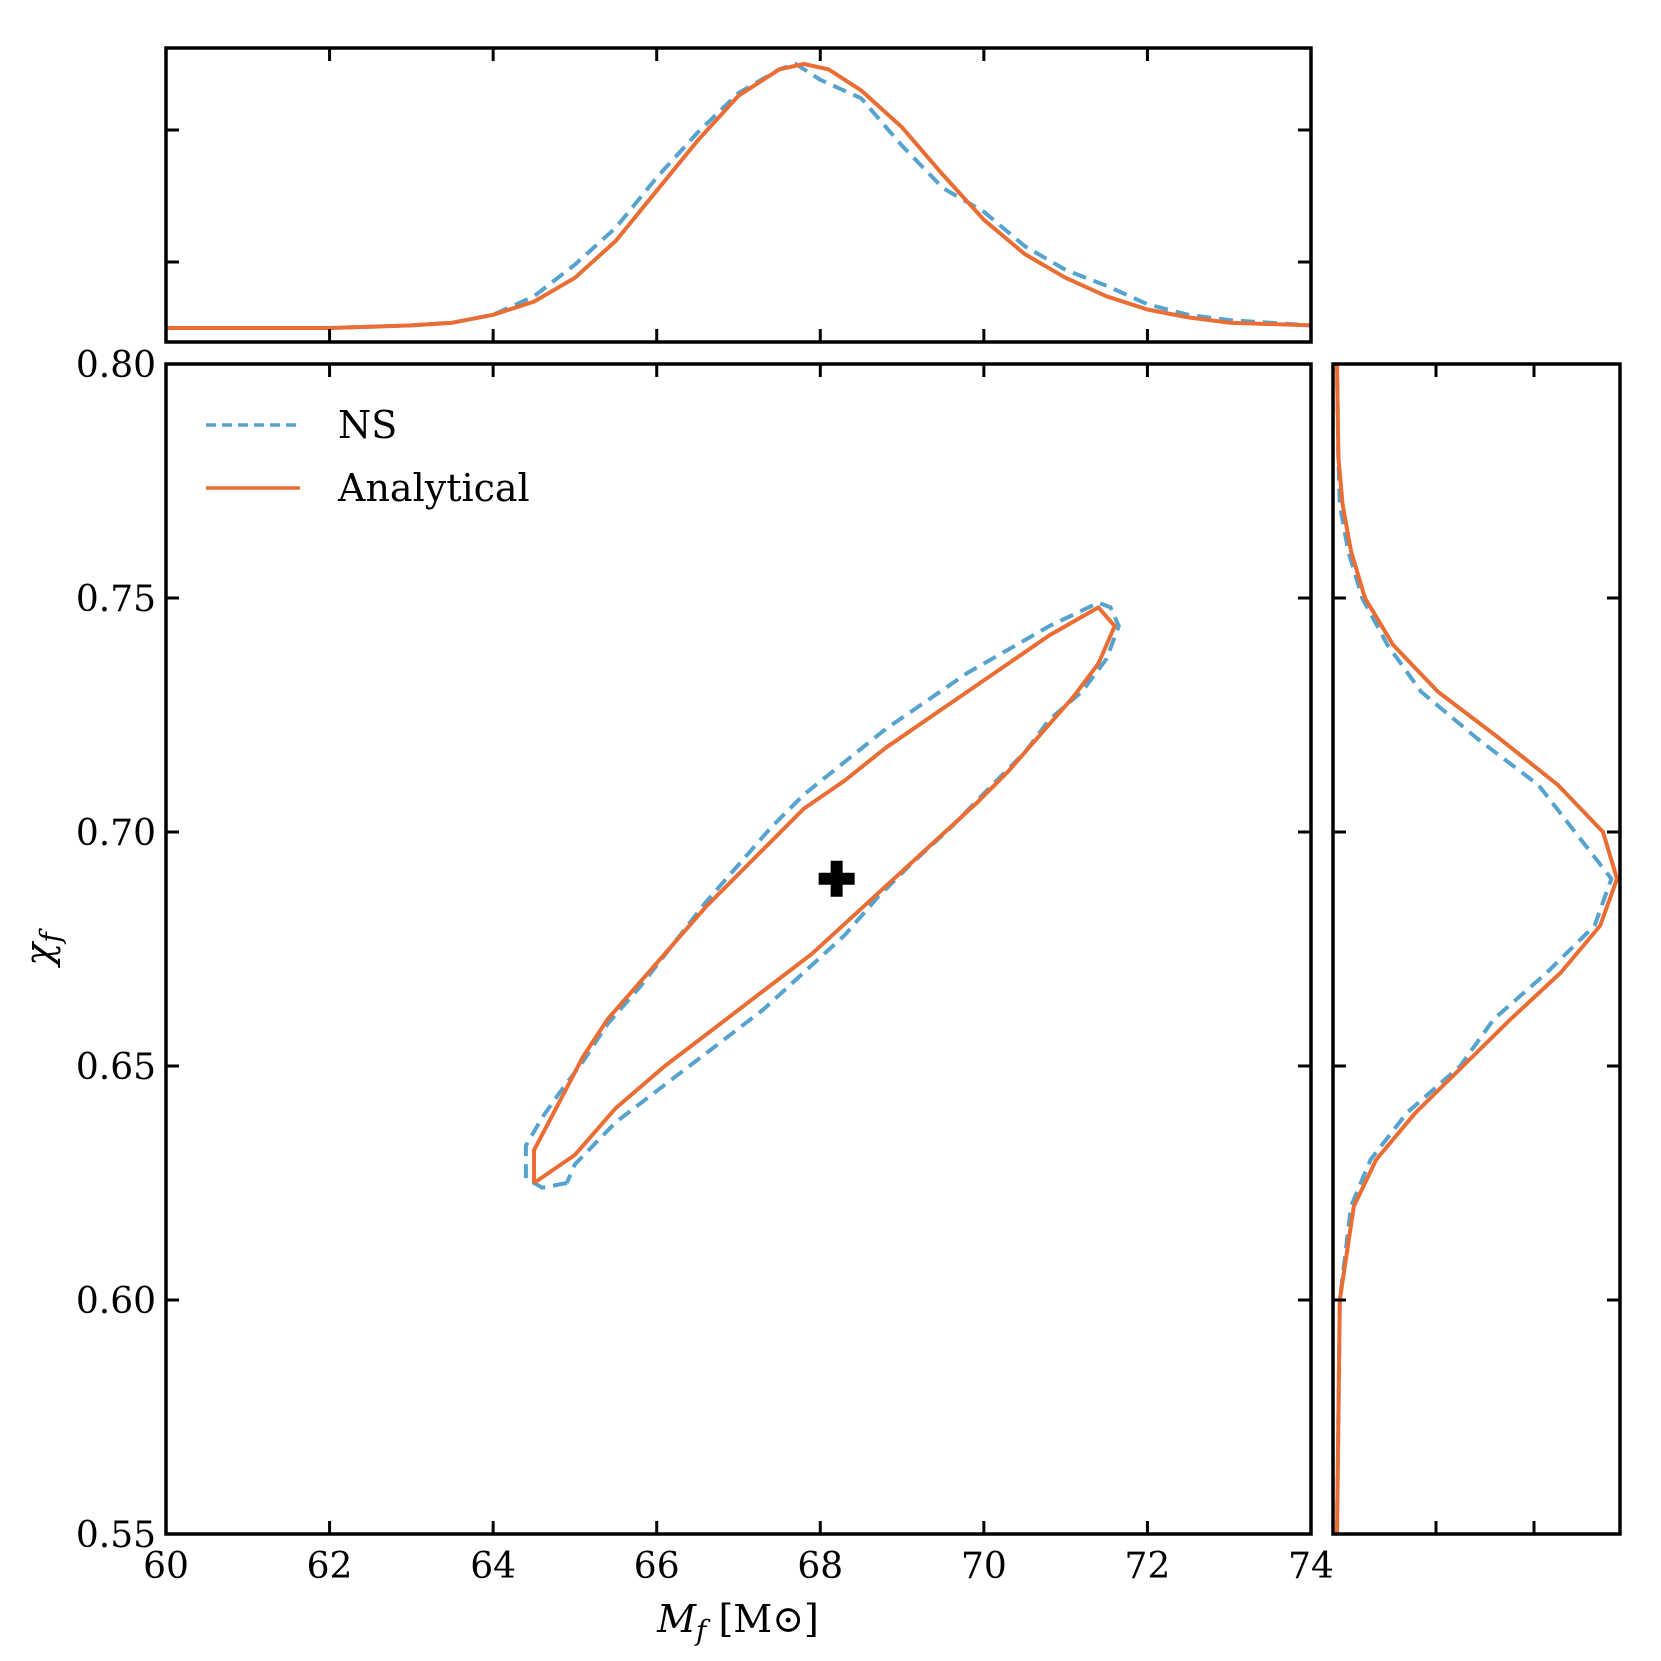  Describe the element at coordinates (116, 365) in the screenshot. I see `y-tick-label: 0.80` at that location.